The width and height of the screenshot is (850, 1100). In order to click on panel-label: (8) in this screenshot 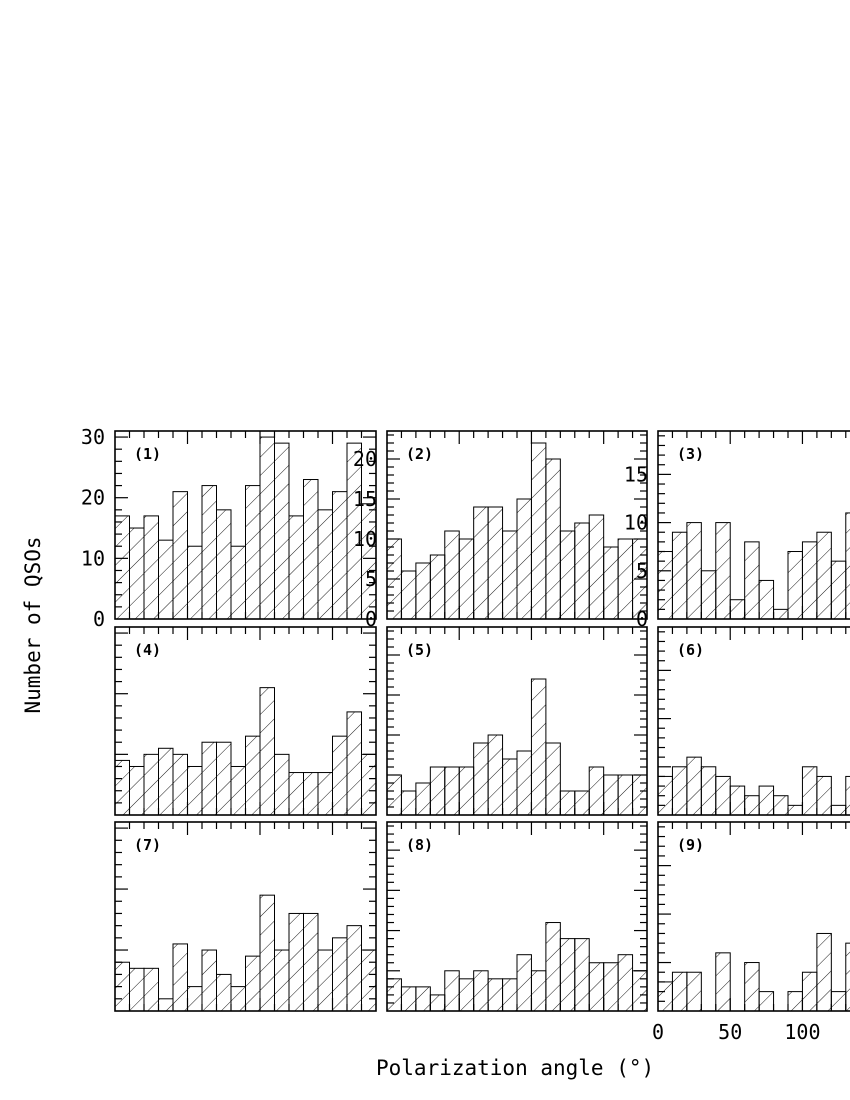, I will do `click(419, 845)`.